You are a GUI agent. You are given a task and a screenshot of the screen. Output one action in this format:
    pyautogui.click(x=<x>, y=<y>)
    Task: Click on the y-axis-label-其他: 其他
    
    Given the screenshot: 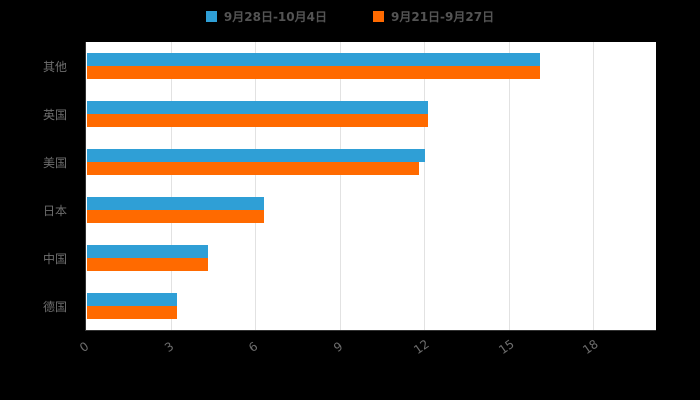 What is the action you would take?
    pyautogui.click(x=54, y=67)
    